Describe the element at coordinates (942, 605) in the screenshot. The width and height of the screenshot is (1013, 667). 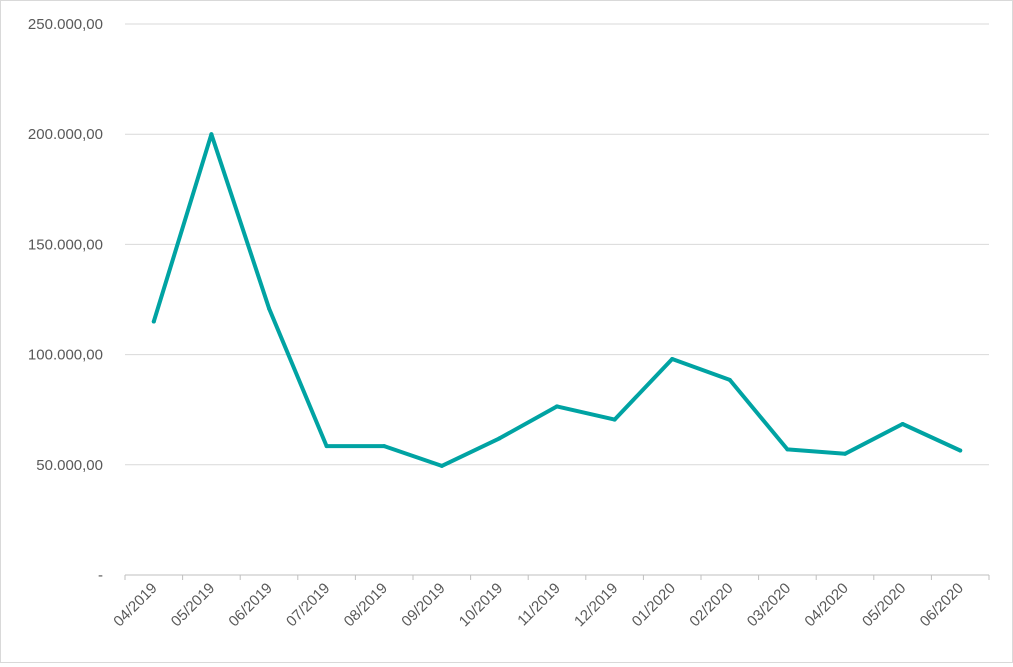
I see `x-tick-label: 06/2020` at that location.